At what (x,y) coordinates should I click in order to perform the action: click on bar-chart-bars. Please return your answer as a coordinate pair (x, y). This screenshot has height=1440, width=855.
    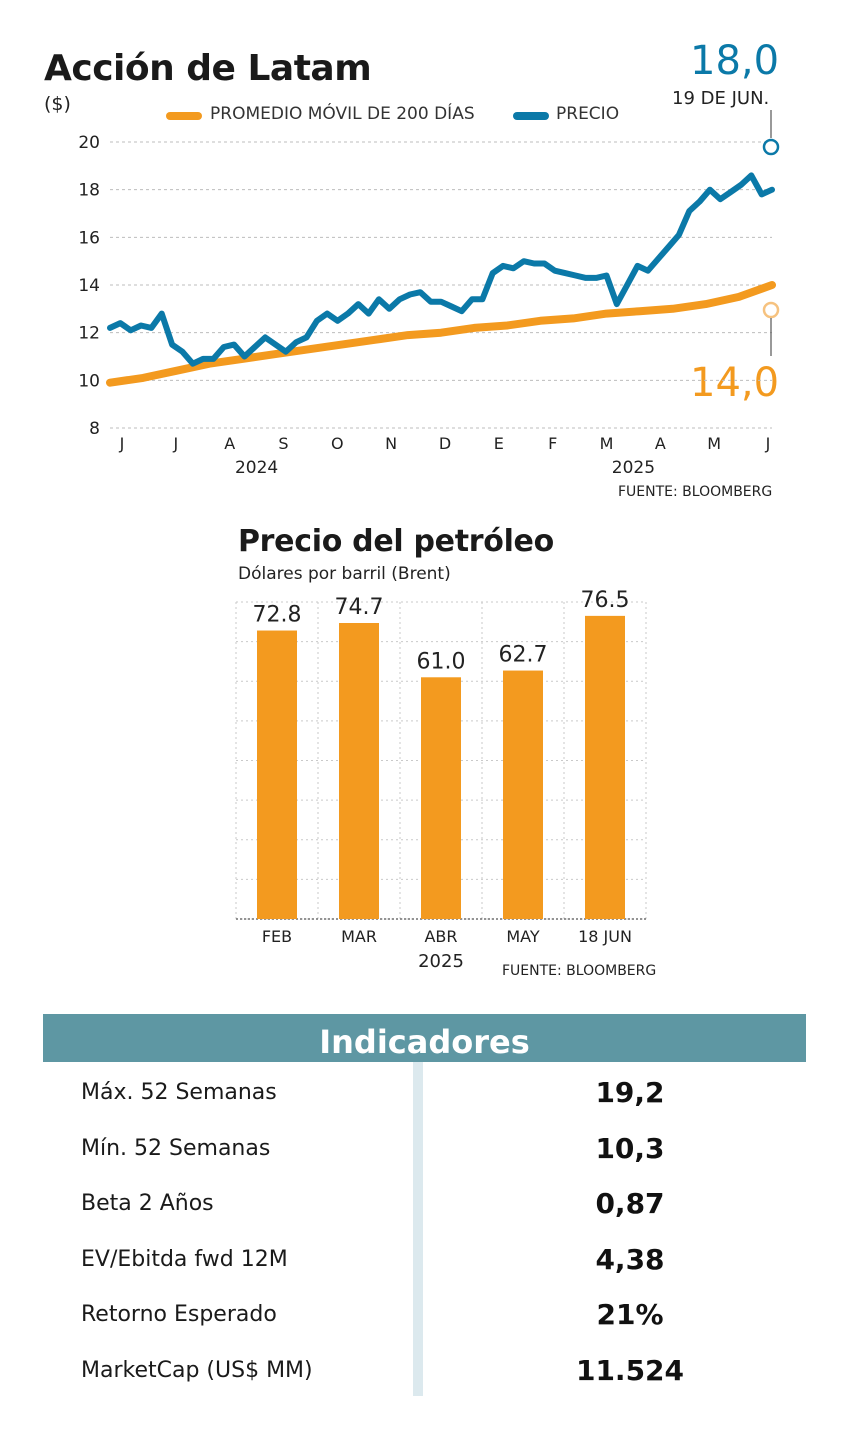
    Looking at the image, I should click on (441, 767).